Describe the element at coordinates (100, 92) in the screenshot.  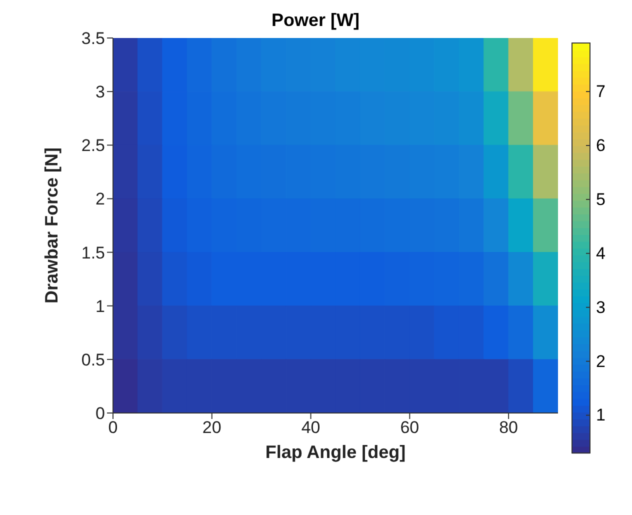
I see `y-tick-label: 3` at that location.